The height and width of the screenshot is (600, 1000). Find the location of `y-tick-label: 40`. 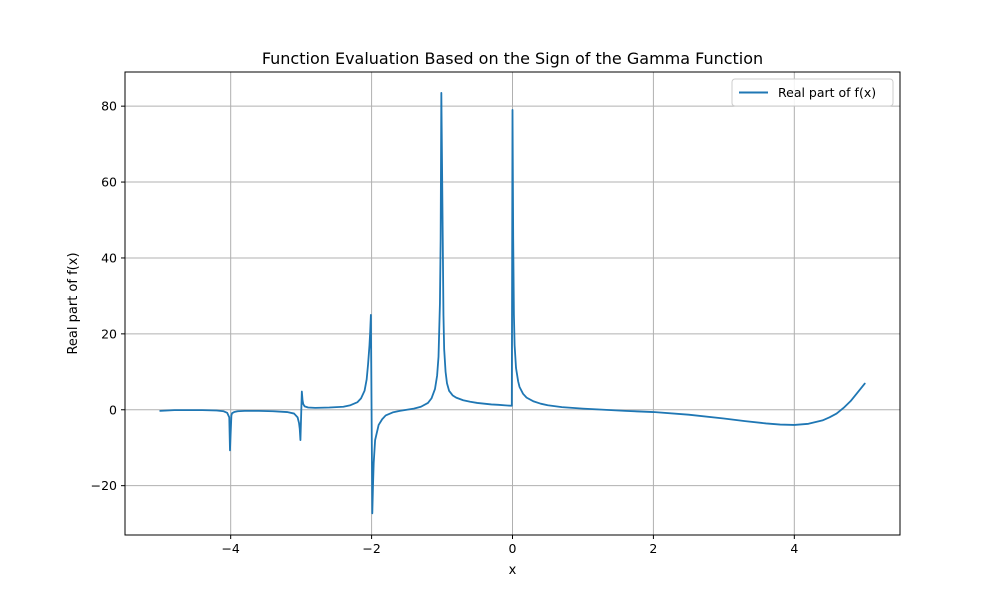

y-tick-label: 40 is located at coordinates (109, 257).